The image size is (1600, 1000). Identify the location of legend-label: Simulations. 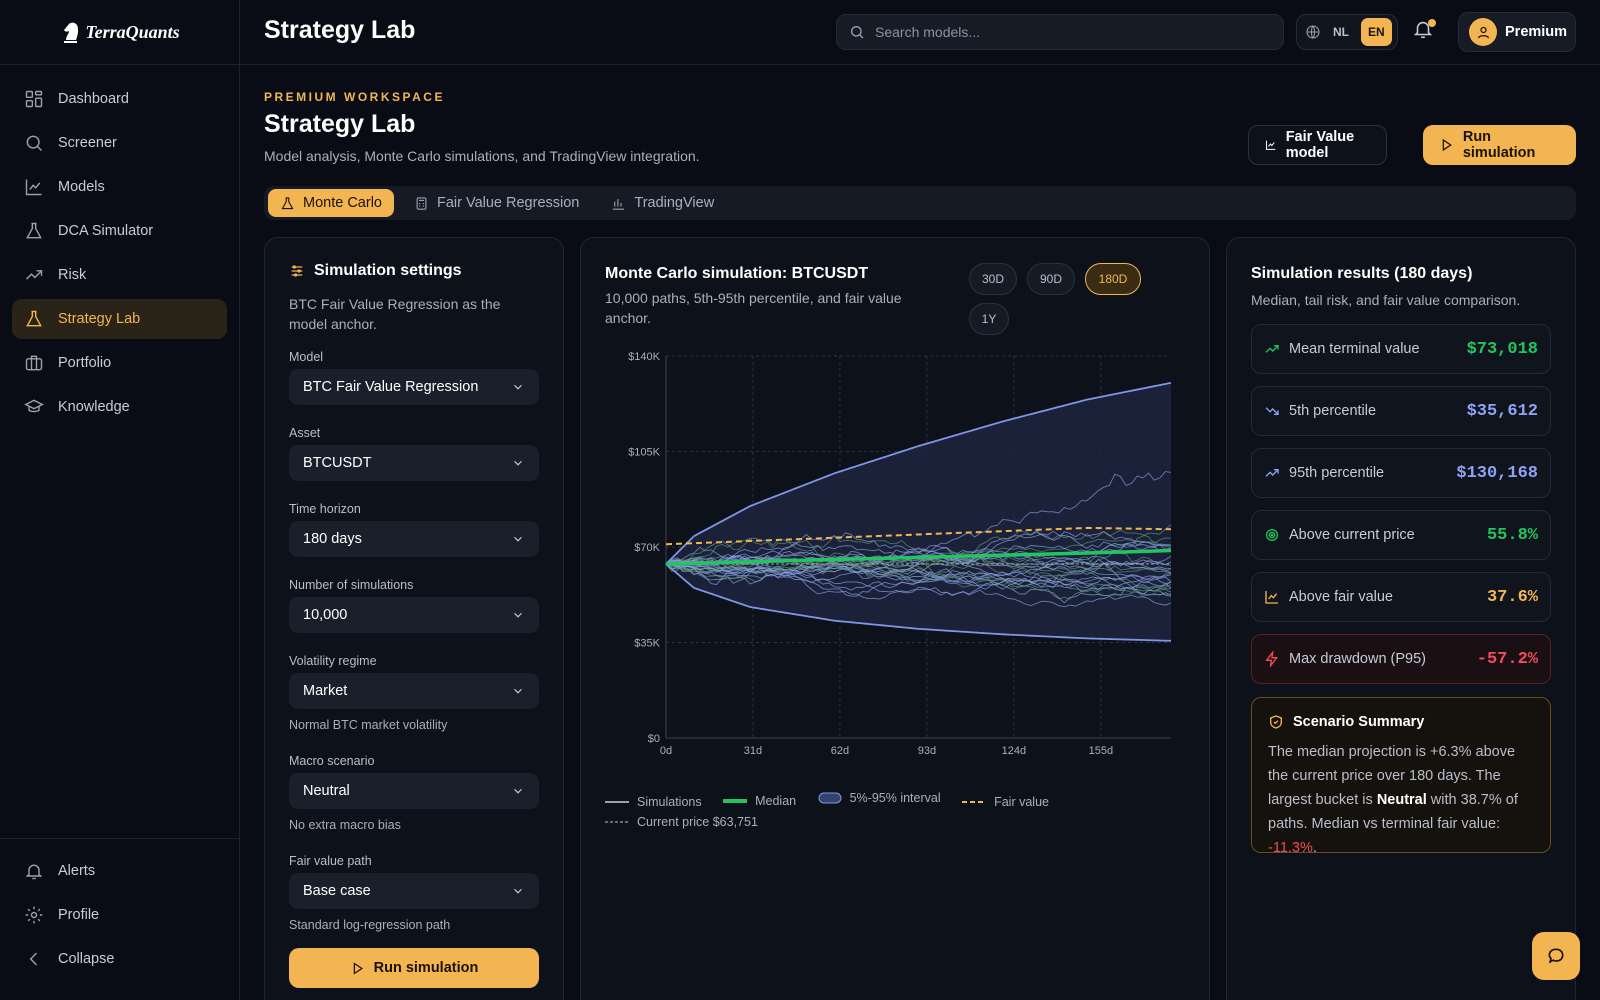
(669, 802).